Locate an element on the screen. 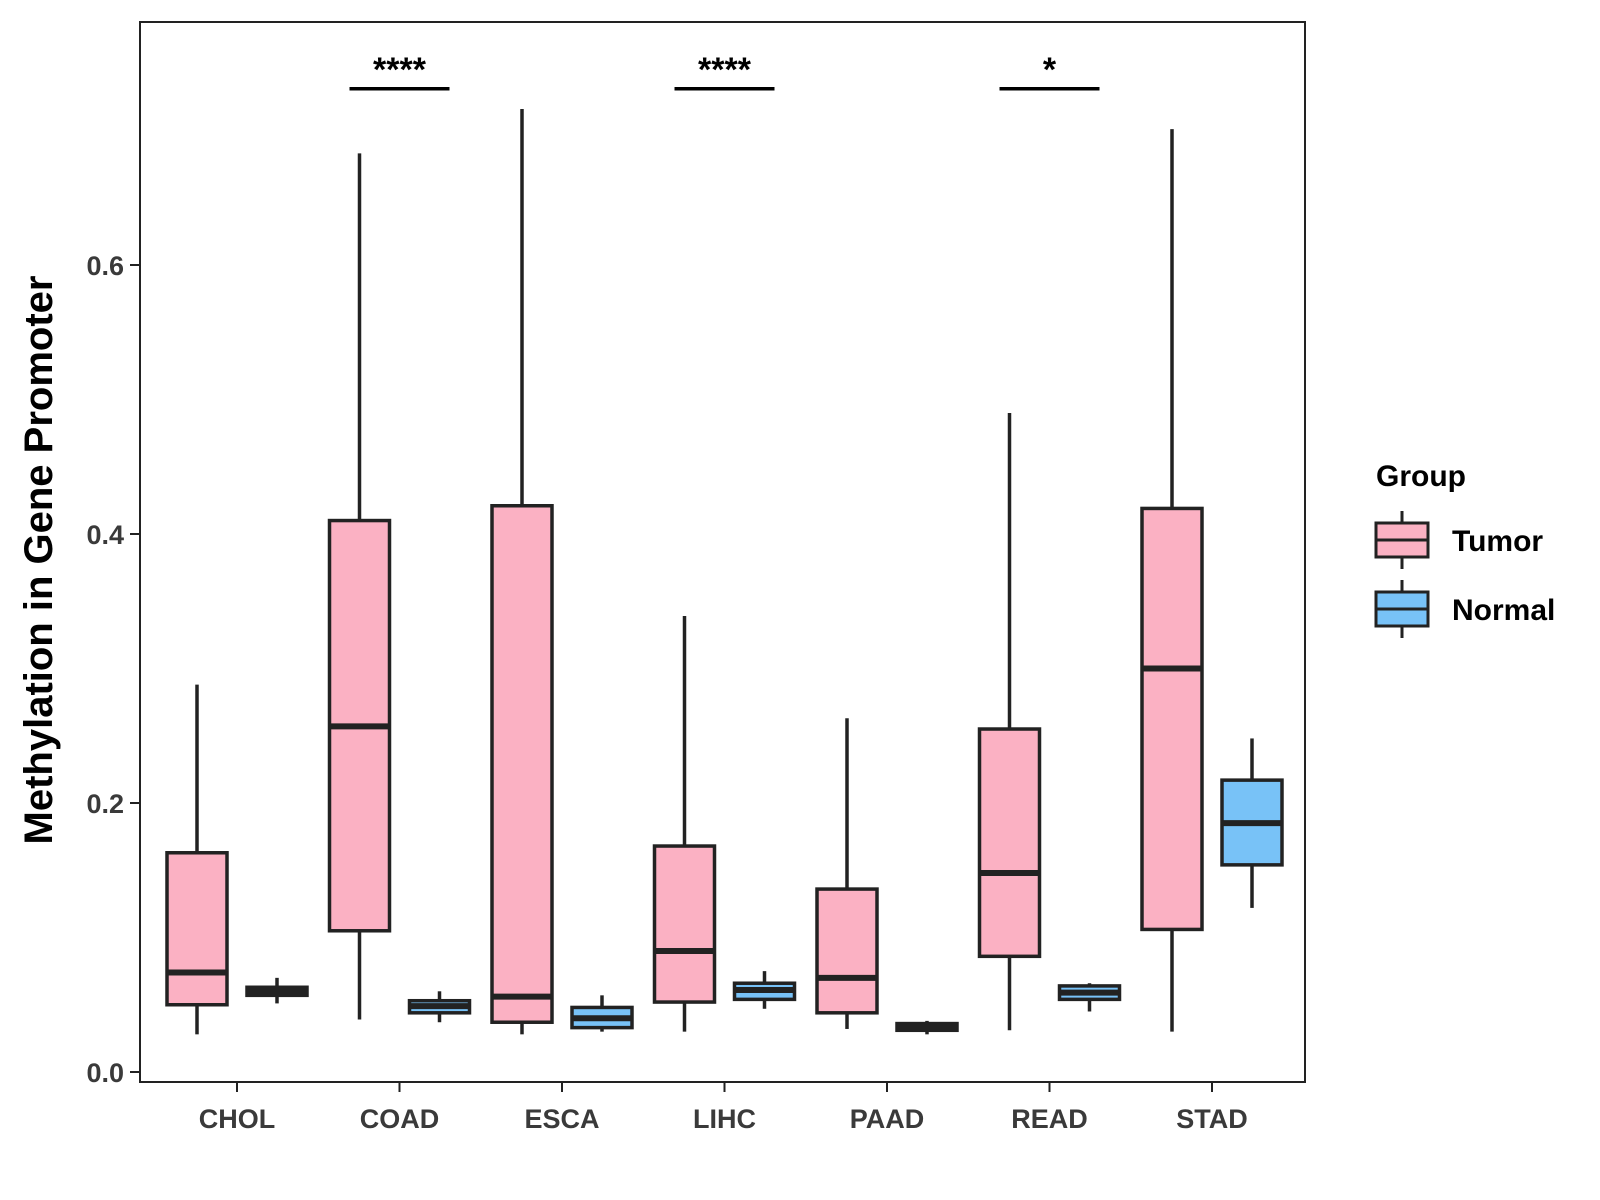  y-tick-label: 0.6 is located at coordinates (105, 266).